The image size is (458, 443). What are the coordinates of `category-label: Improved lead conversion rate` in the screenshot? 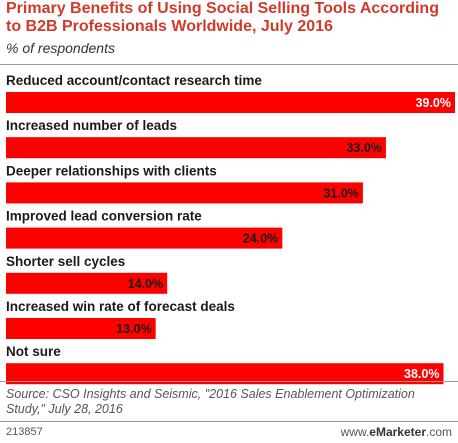 It's located at (104, 216).